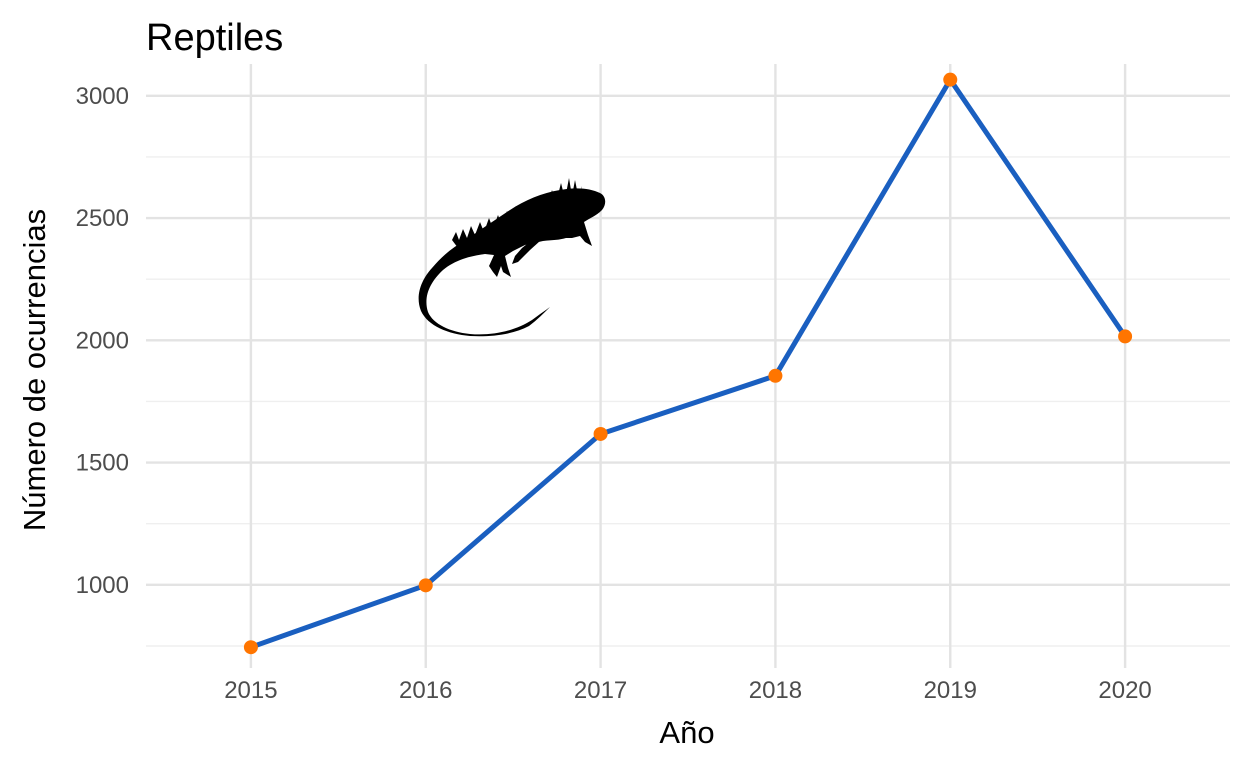  Describe the element at coordinates (214, 38) in the screenshot. I see `chart-title: Reptiles` at that location.